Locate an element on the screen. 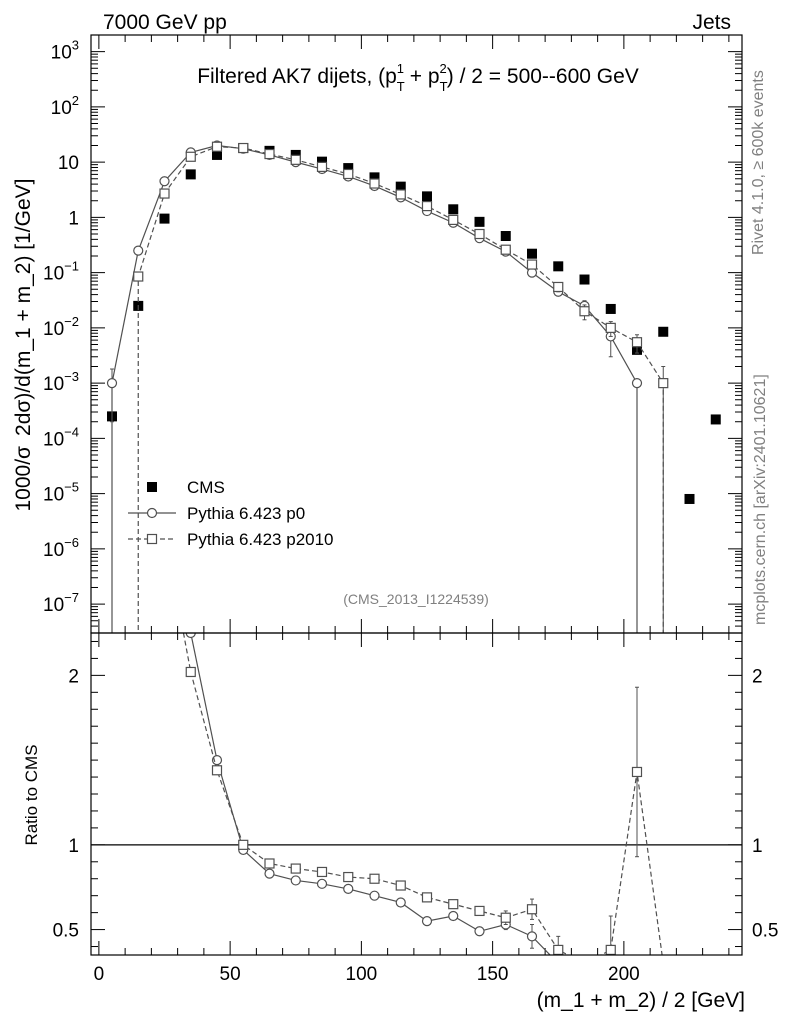 The width and height of the screenshot is (786, 1024). x-tick-label: 0 is located at coordinates (99, 974).